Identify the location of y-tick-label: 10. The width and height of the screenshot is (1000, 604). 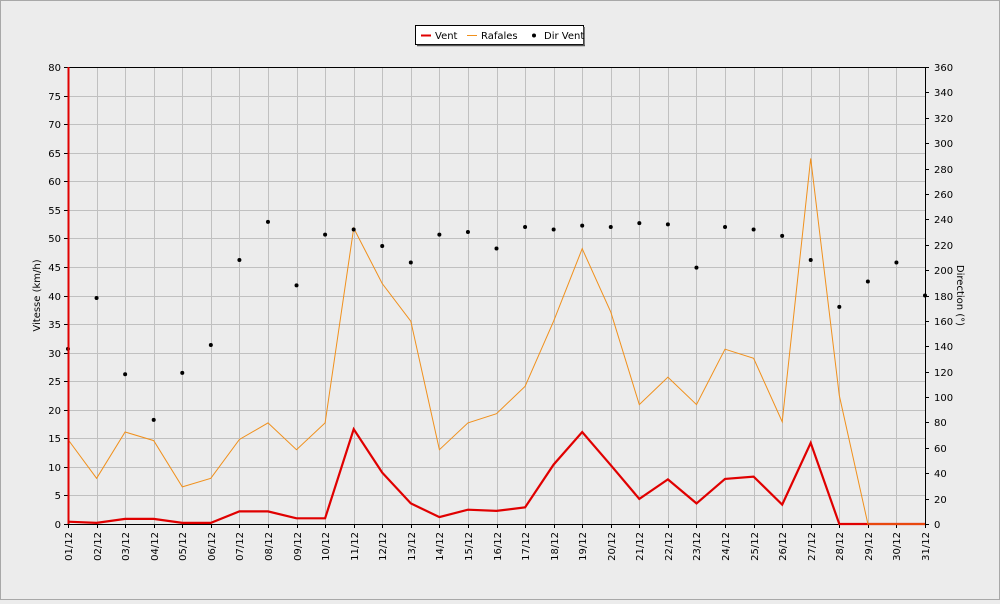
(54, 468).